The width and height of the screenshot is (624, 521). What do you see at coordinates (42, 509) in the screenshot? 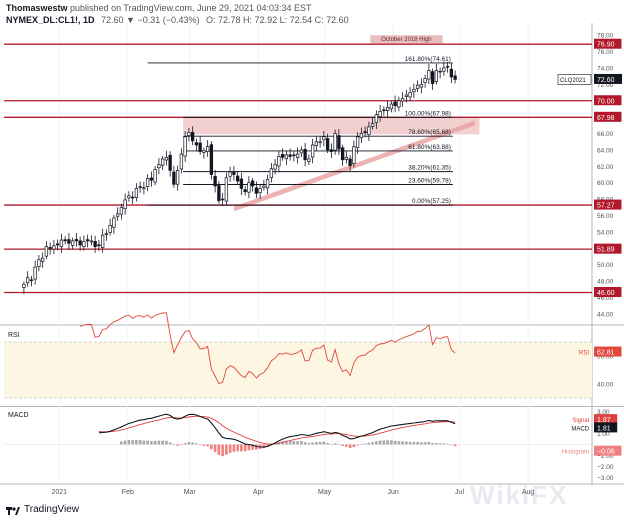
I see `tradingview-brand: TradingView` at bounding box center [42, 509].